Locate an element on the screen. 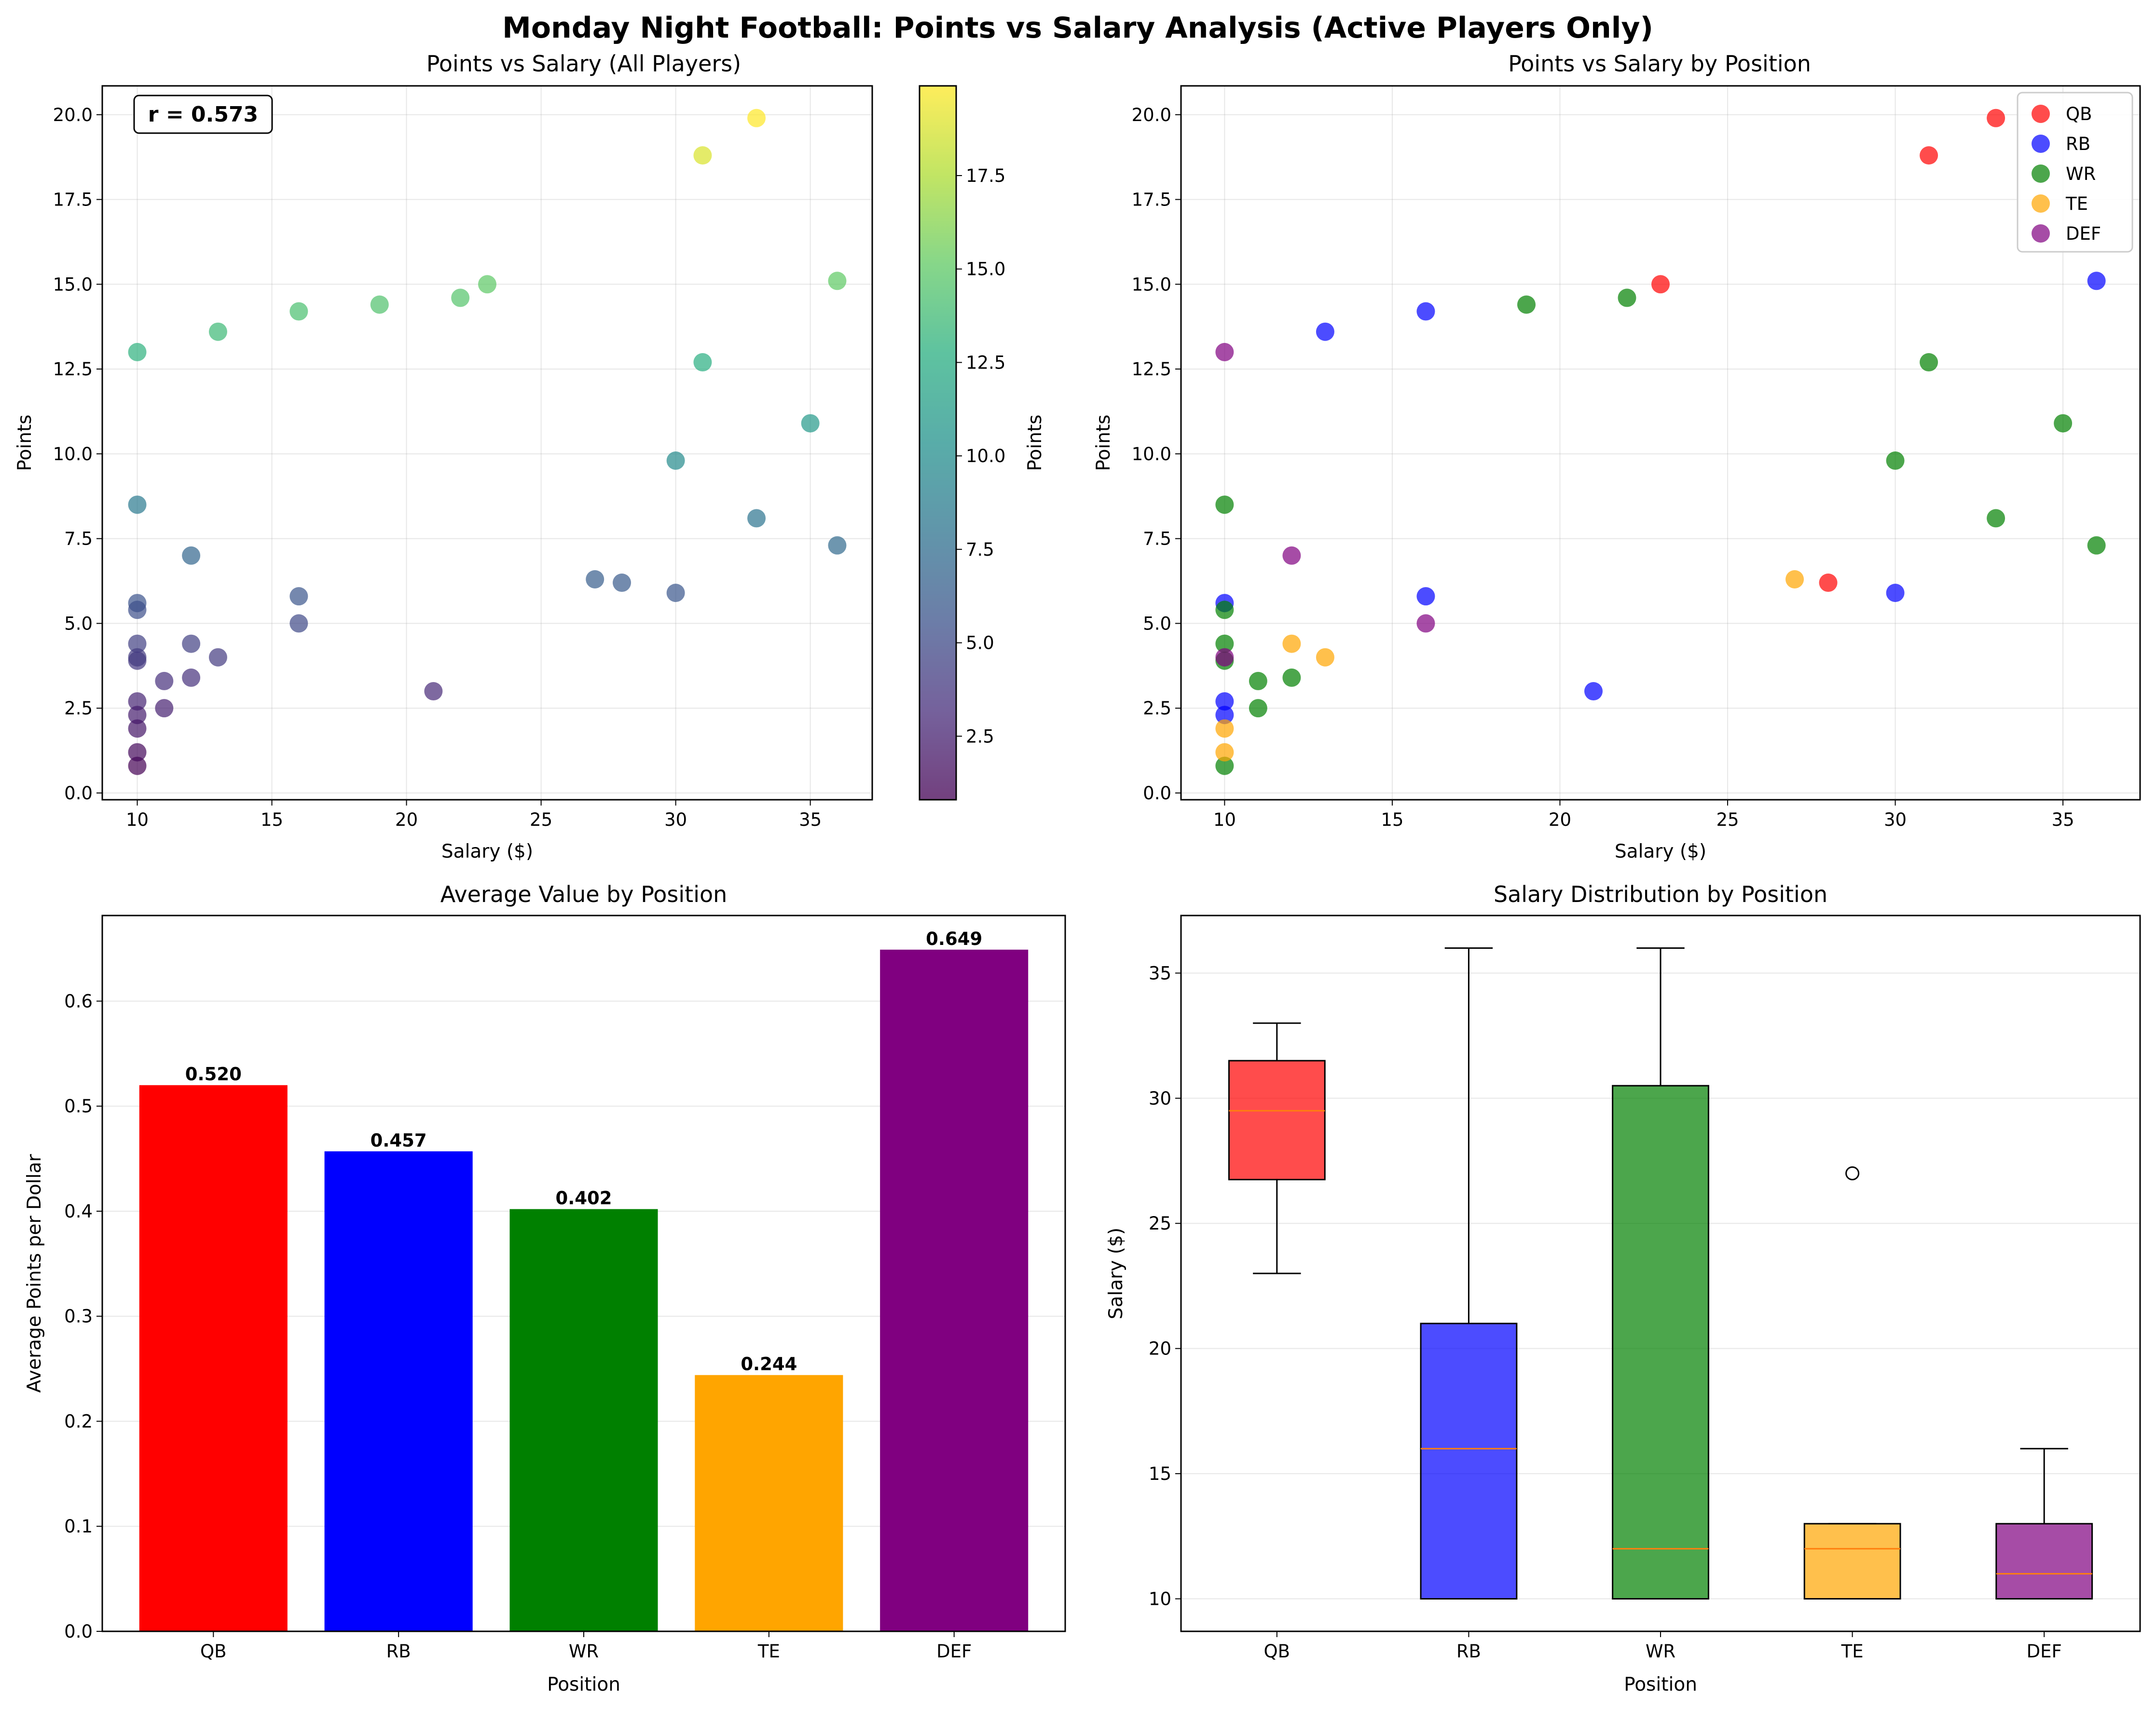  p2-ytick-label: 15.0 is located at coordinates (1152, 284).